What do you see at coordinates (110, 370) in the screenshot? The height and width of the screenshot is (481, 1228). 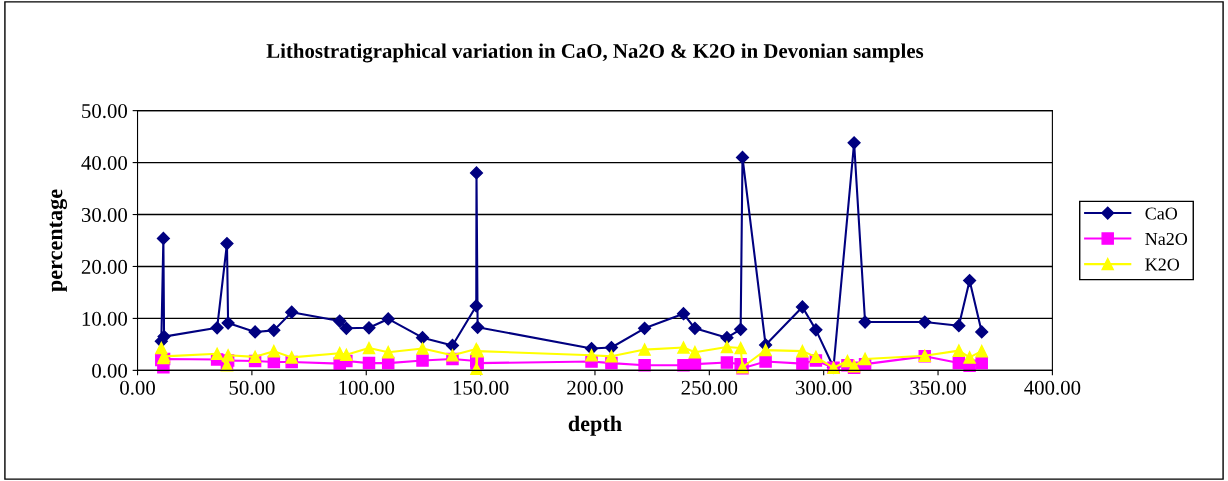 I see `y-tick-label: 0.00` at bounding box center [110, 370].